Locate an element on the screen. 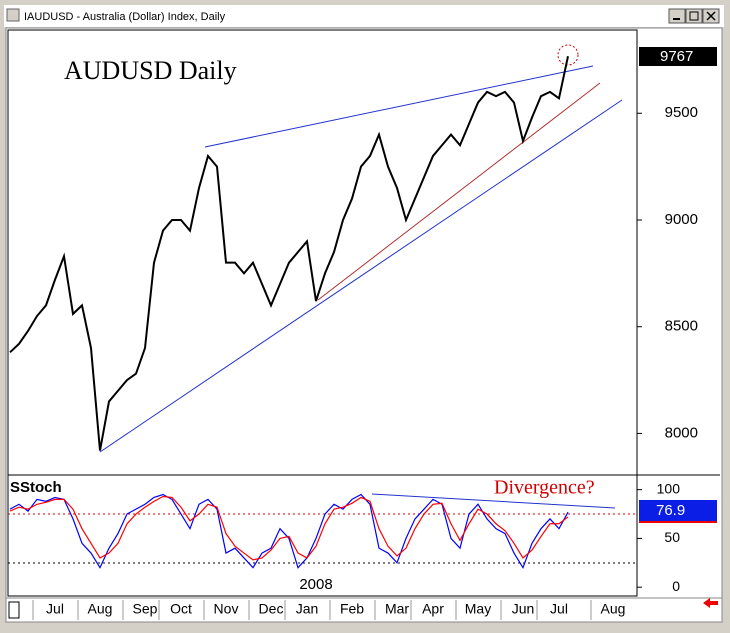 Image resolution: width=730 pixels, height=633 pixels. x-axis-bar is located at coordinates (364, 610).